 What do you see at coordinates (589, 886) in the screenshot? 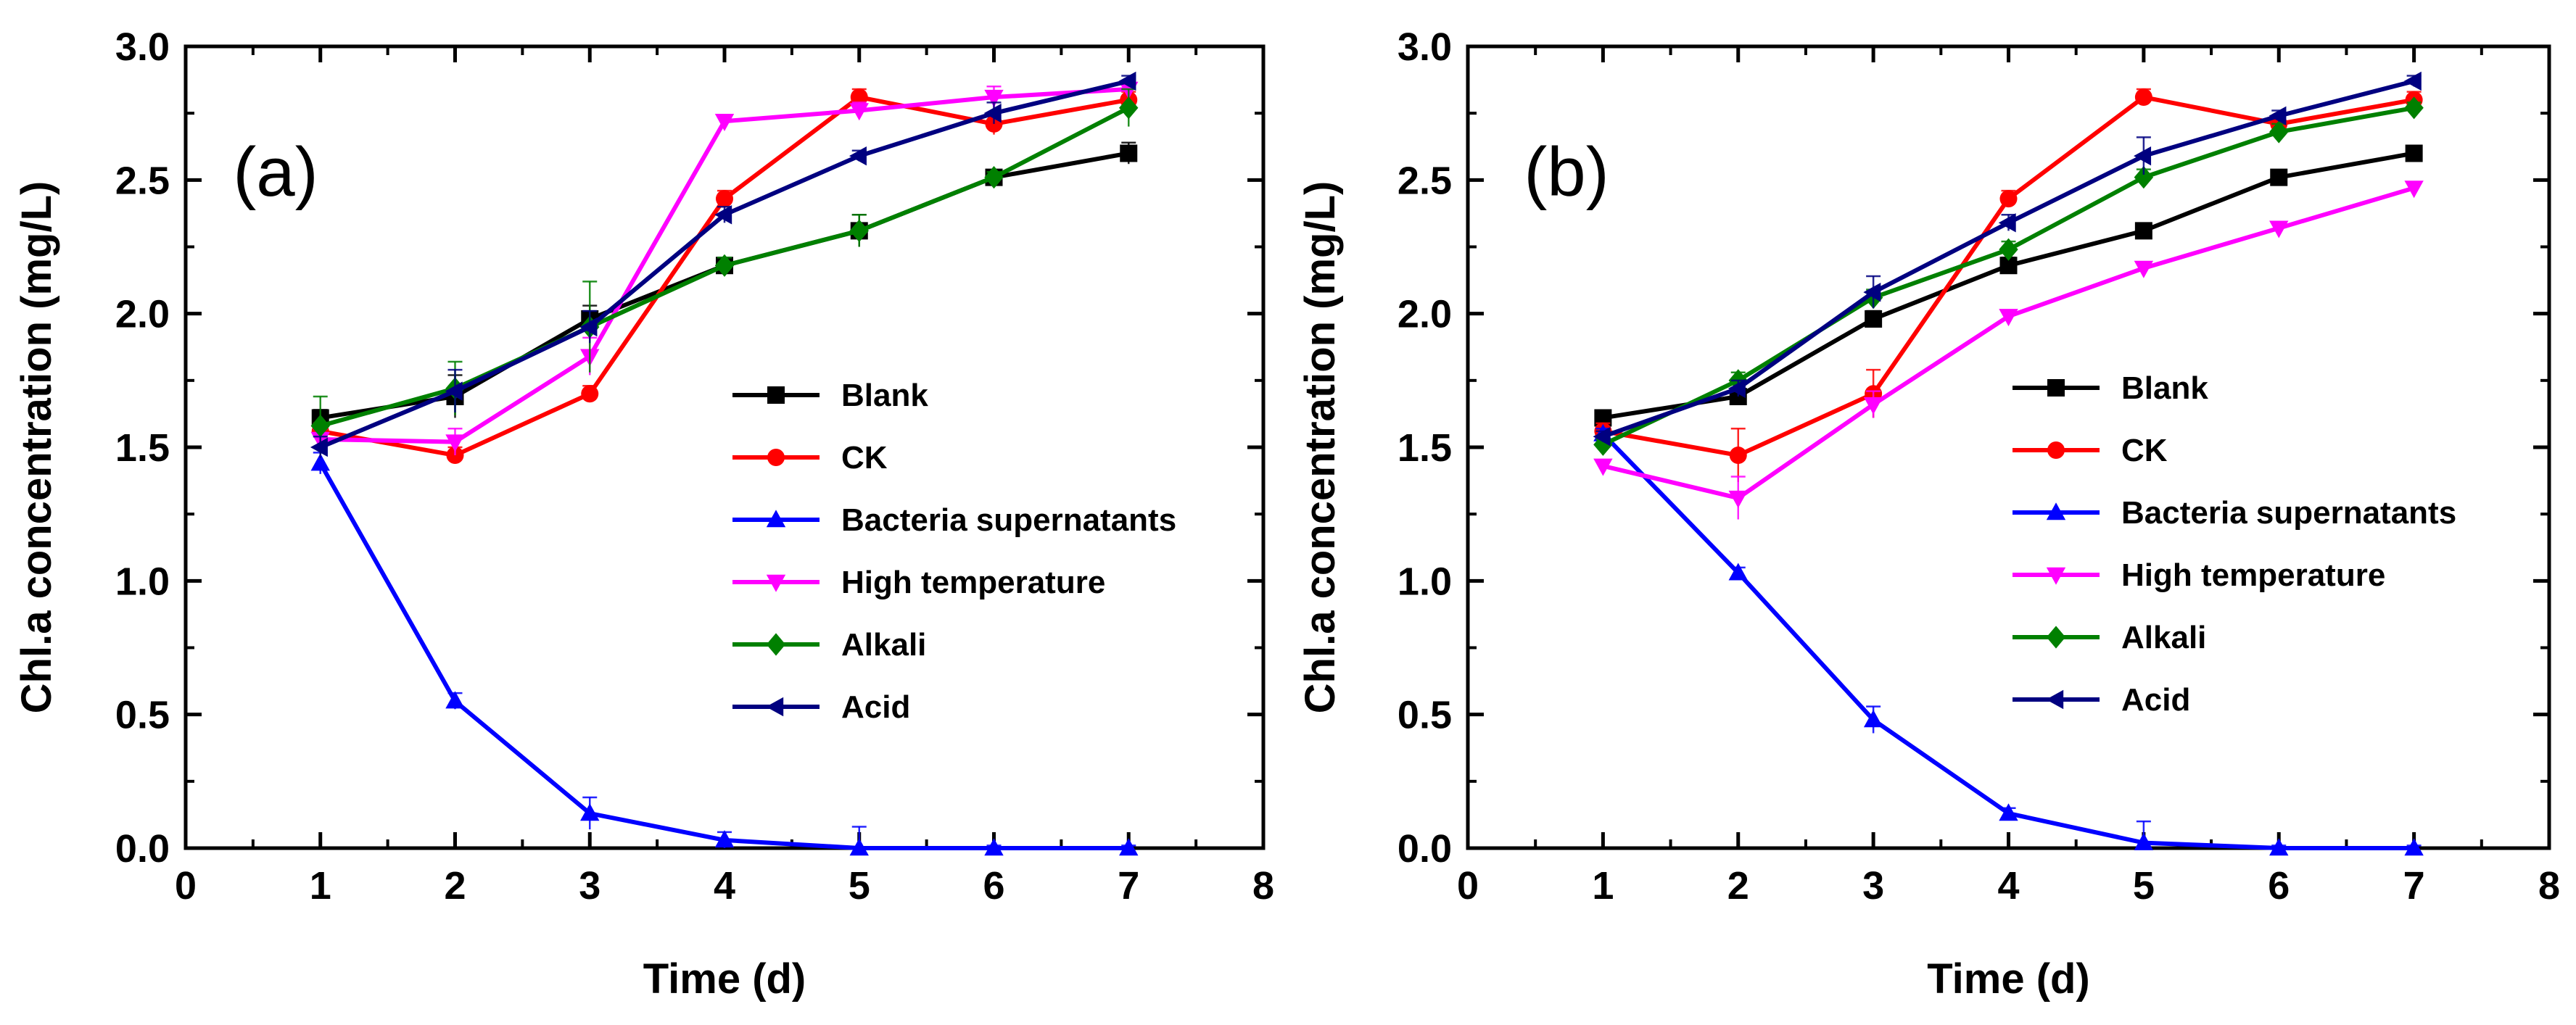
I see `x-tick-label: 3` at bounding box center [589, 886].